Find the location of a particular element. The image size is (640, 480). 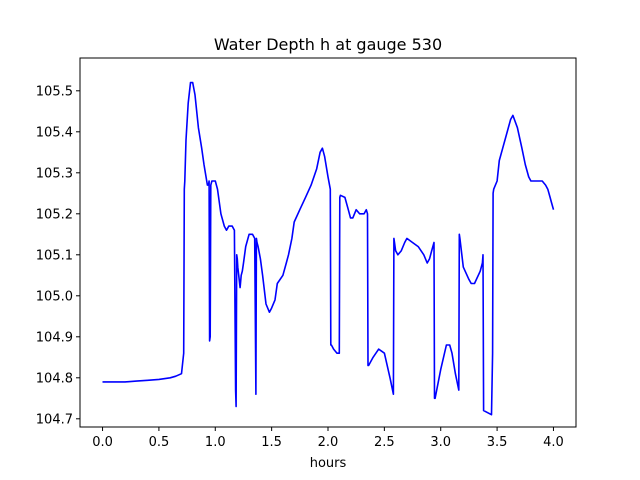

chart-title: Water Depth h at gauge 530 is located at coordinates (328, 44).